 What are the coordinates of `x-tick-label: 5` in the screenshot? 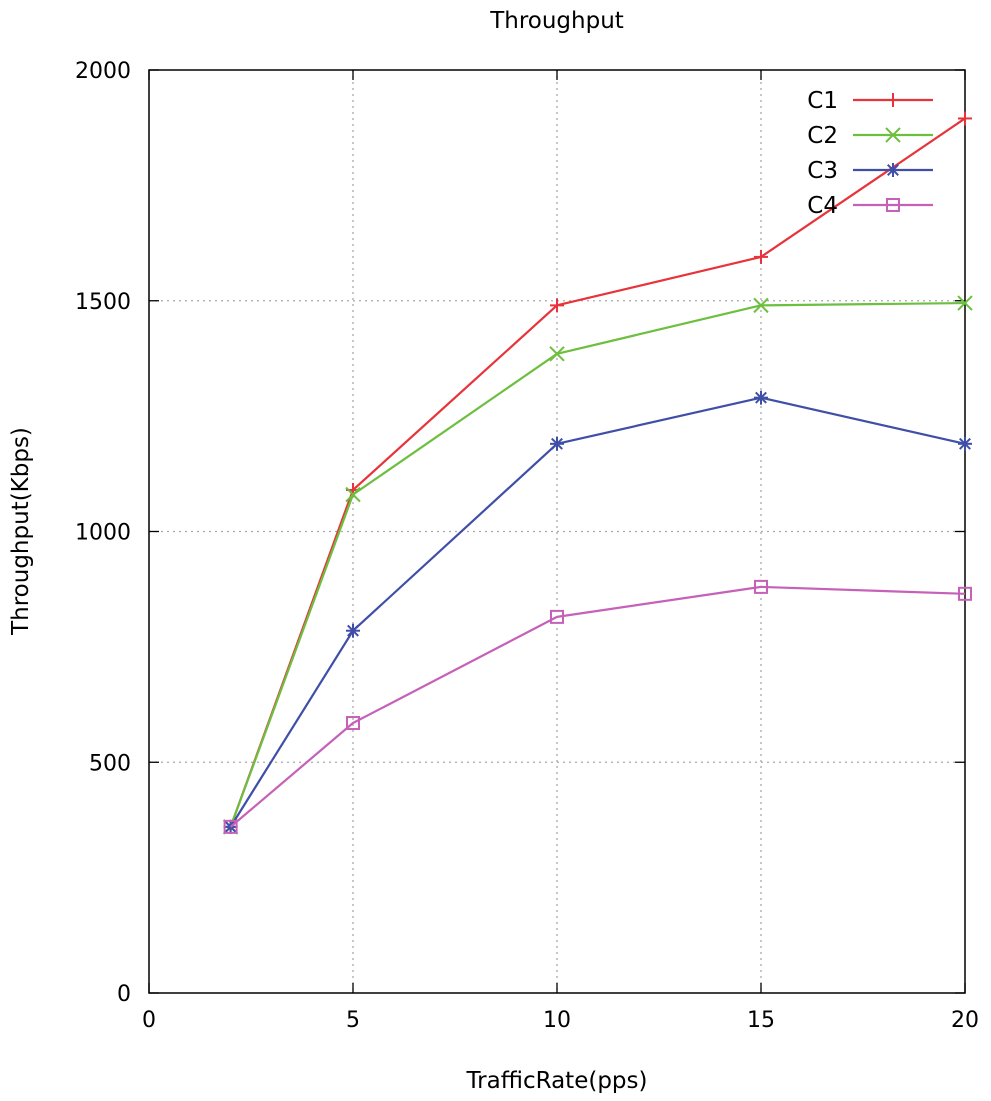 It's located at (353, 1020).